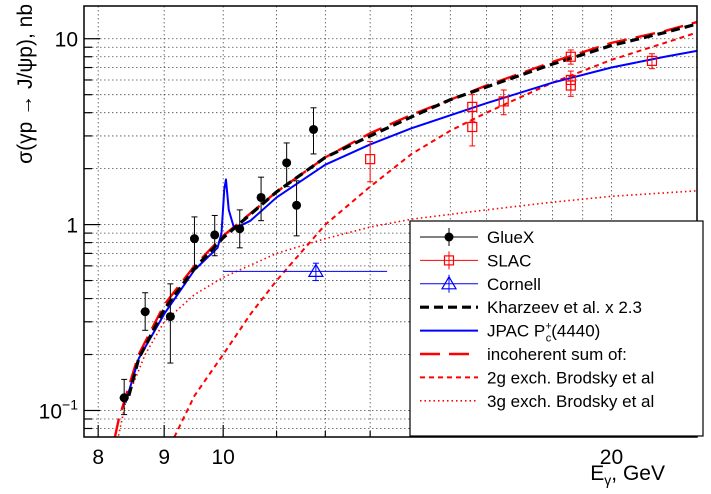 This screenshot has width=711, height=494. I want to click on legend-entry: JPAC P+ c(4440), so click(510, 333).